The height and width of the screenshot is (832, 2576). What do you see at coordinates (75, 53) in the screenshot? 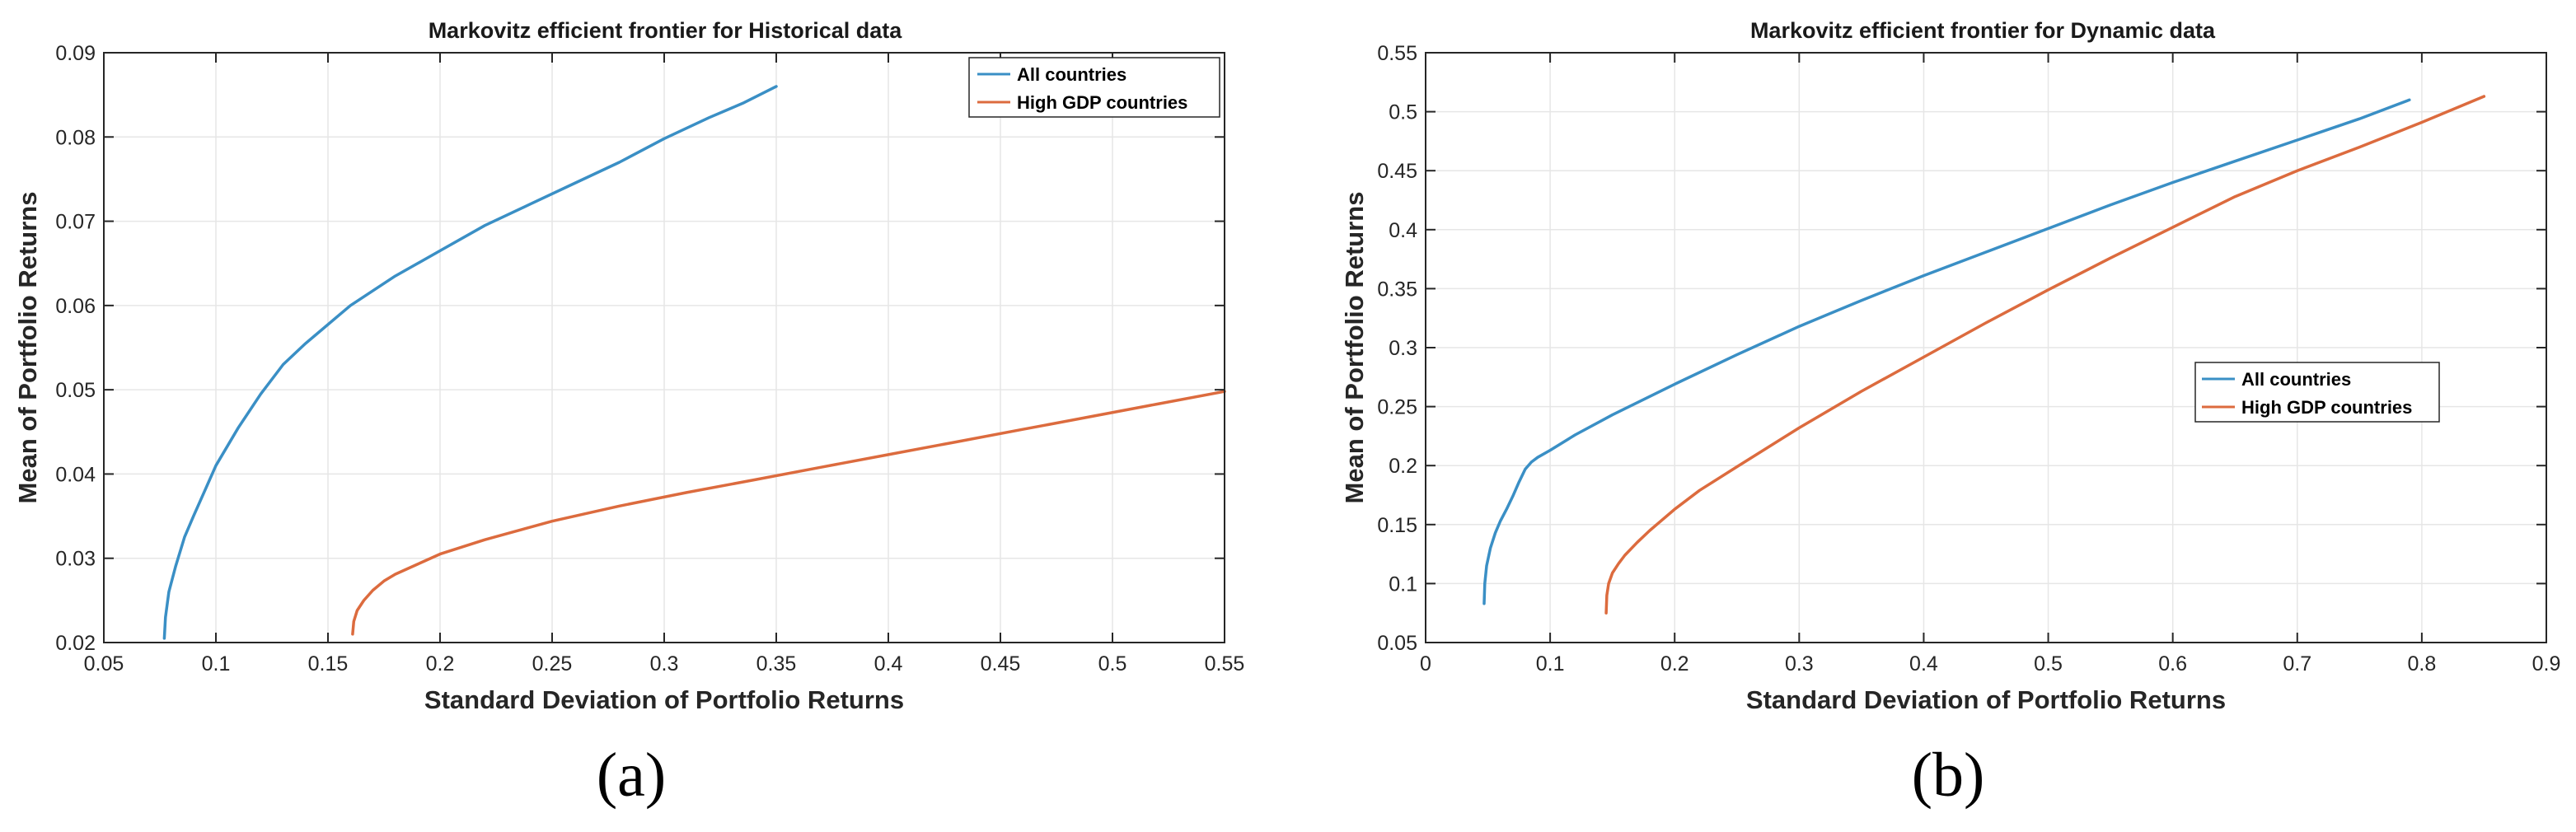
I see `y-tick-label: 0.09` at bounding box center [75, 53].